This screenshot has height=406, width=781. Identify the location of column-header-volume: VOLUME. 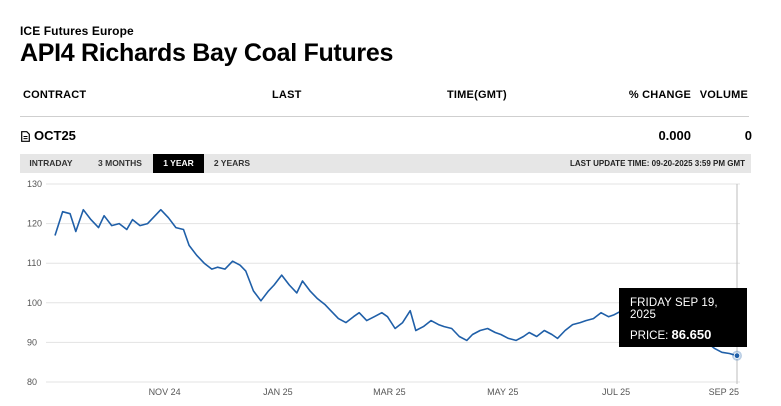
(723, 95).